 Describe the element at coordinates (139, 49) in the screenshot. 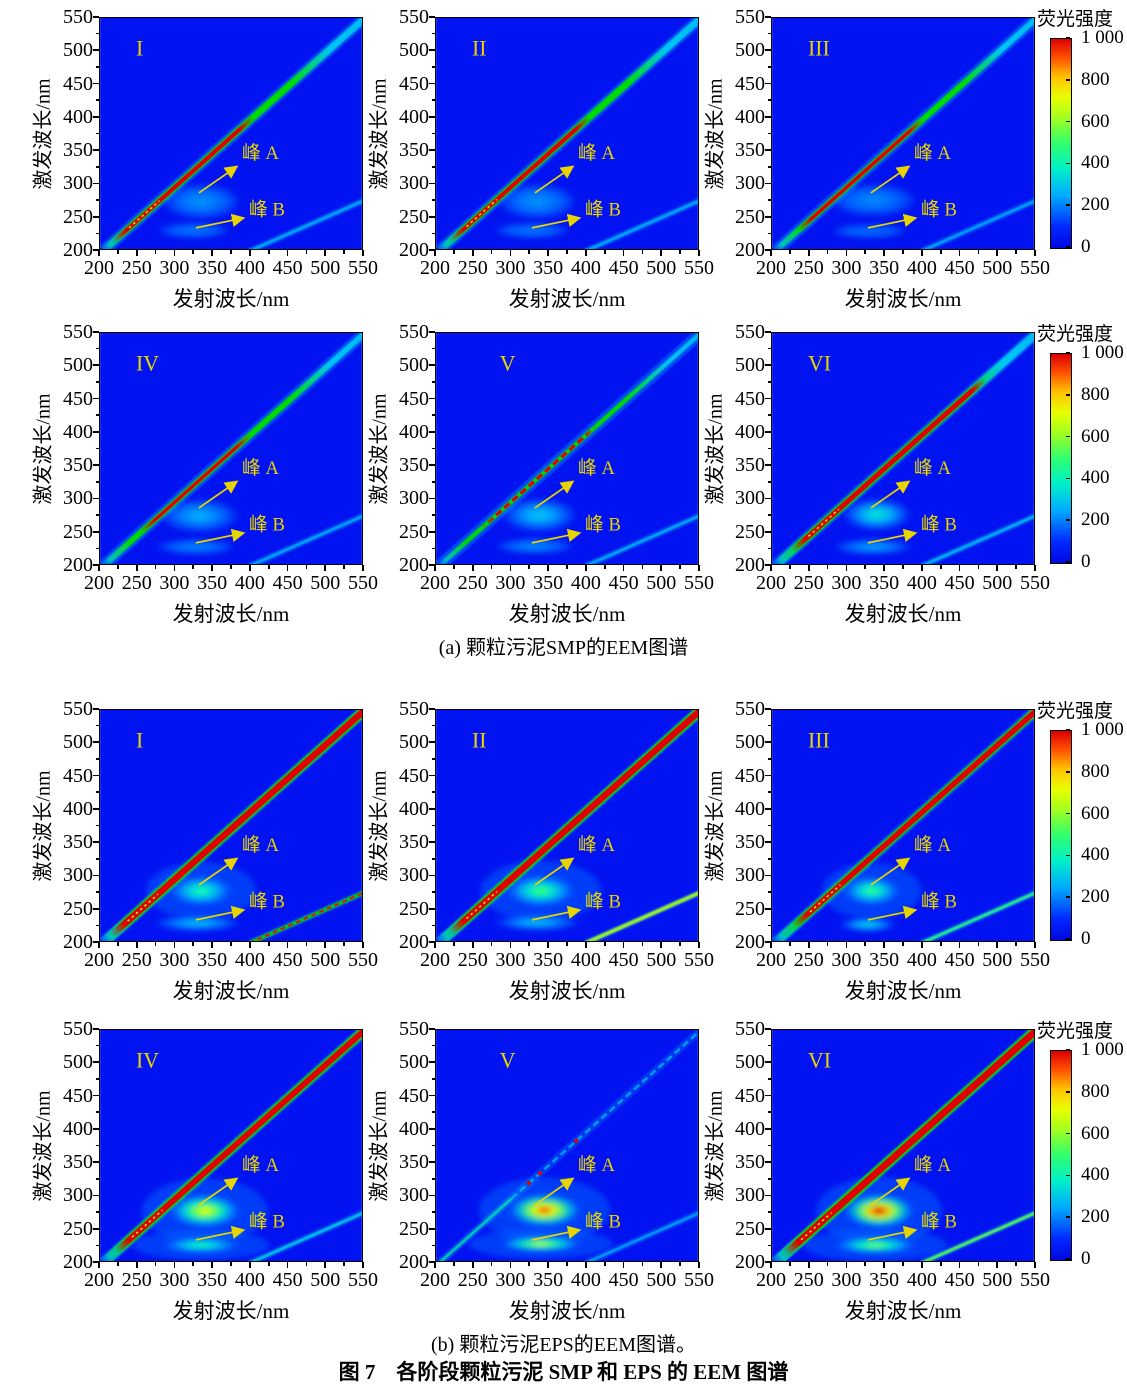

I see `subplot-numeral: I` at that location.